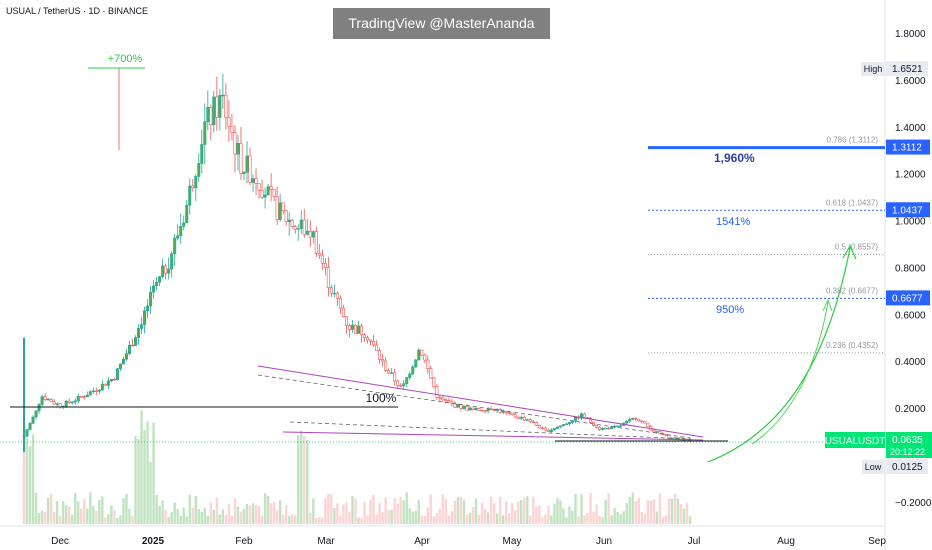 The image size is (932, 550). I want to click on price-tick-label: −0.2000, so click(913, 503).